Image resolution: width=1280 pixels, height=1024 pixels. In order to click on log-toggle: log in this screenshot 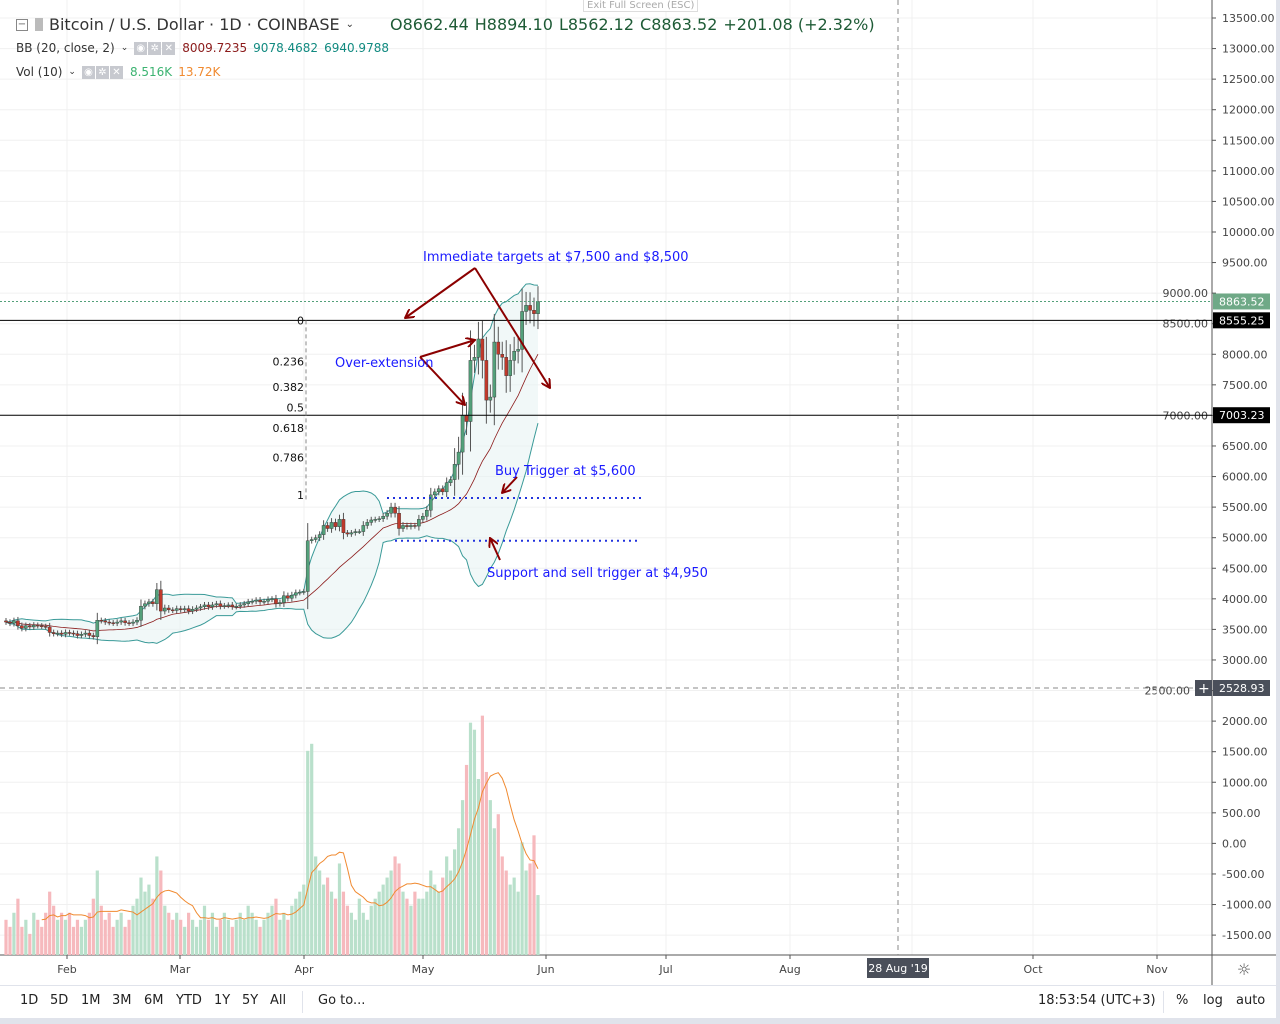, I will do `click(1213, 1000)`.